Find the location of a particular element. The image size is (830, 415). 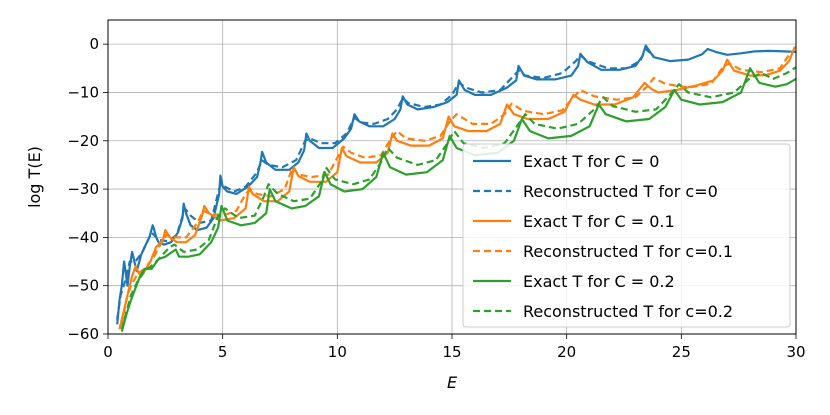

legend-label-exact2: Exact T for C = 0.2 is located at coordinates (599, 281).